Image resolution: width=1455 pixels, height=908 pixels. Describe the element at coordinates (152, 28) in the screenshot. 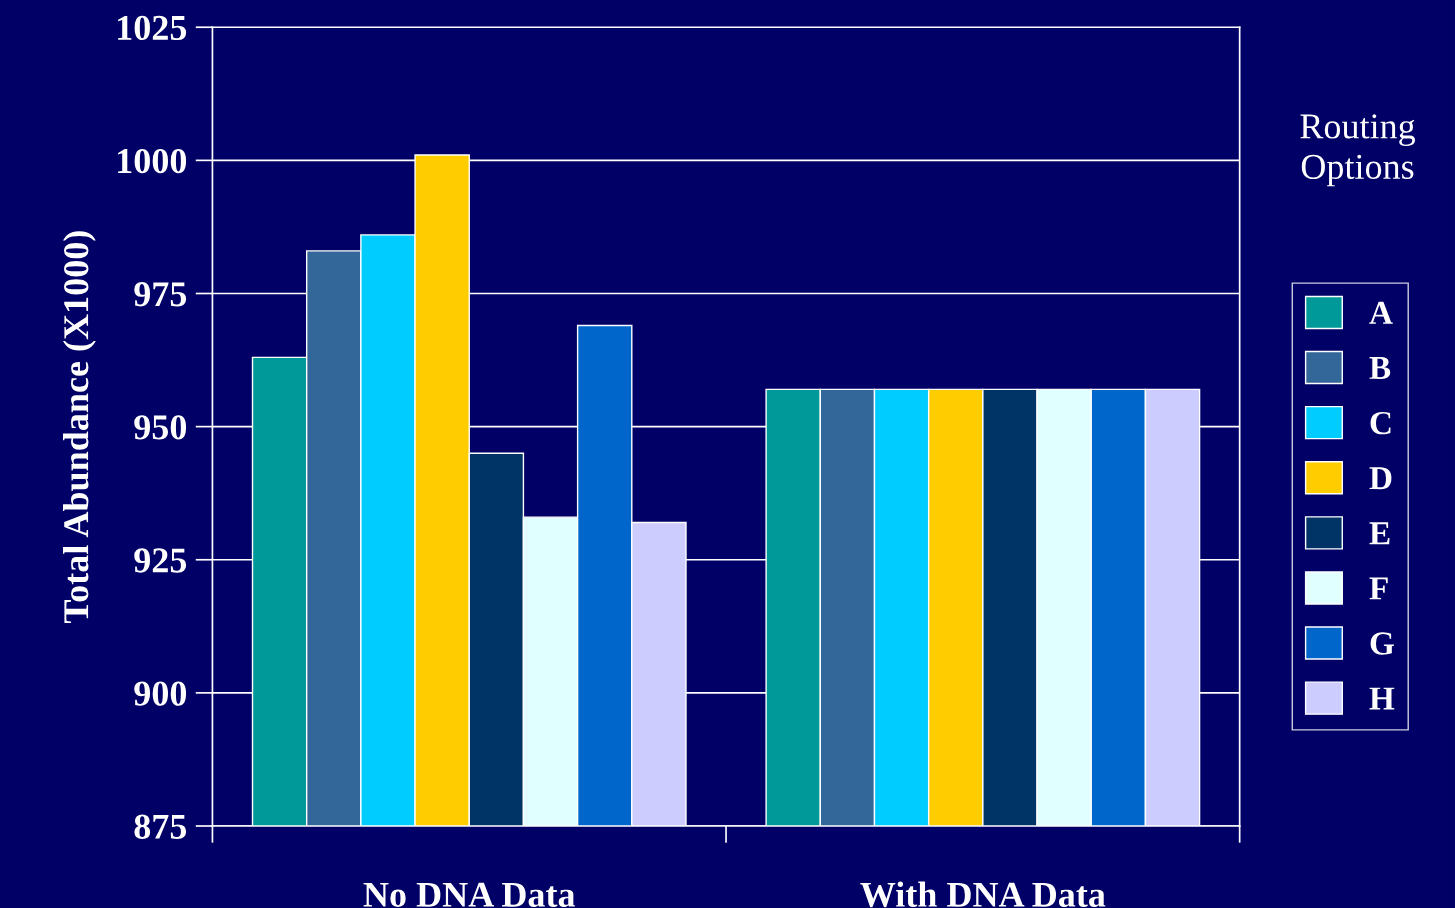

I see `y-tick-label: 1025` at that location.